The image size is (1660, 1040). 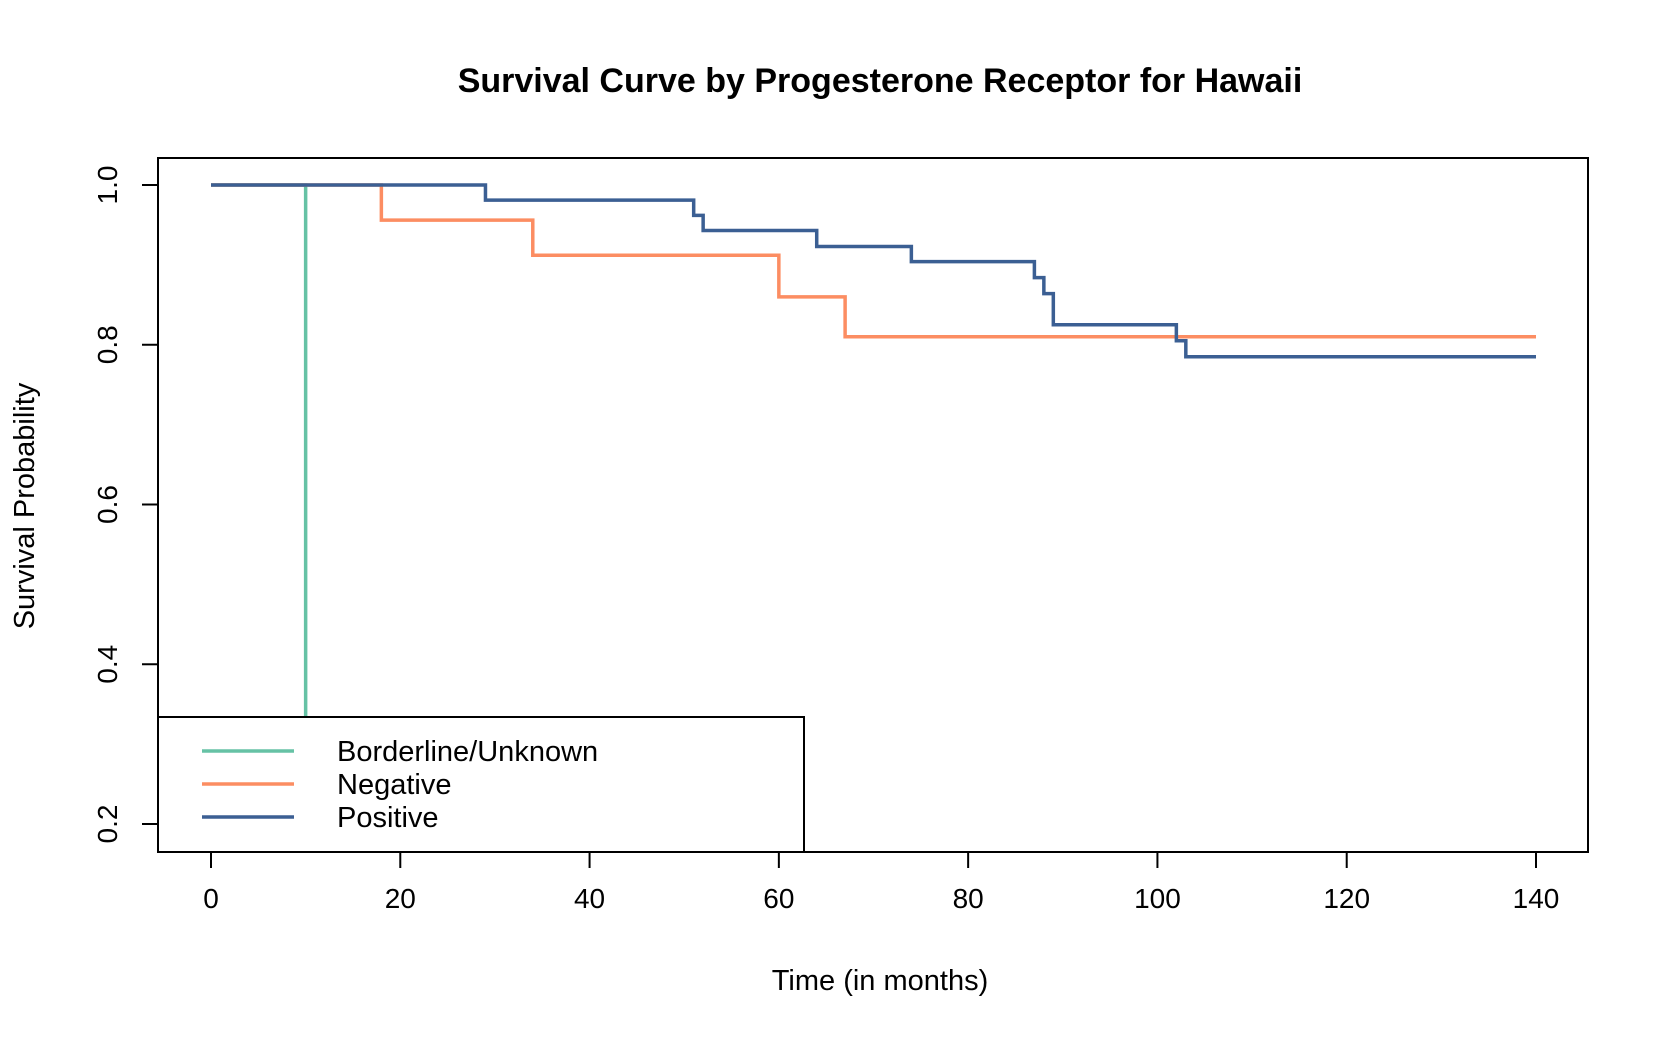 I want to click on legend-label: Negative, so click(x=394, y=785).